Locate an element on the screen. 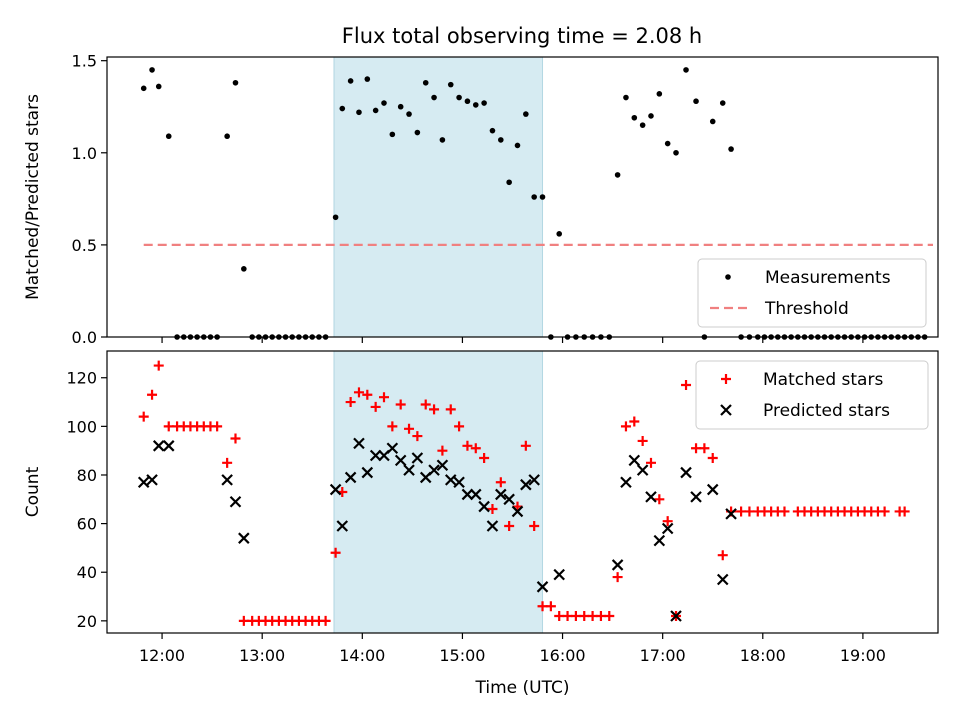  x-tick-label: 16:00 is located at coordinates (562, 655).